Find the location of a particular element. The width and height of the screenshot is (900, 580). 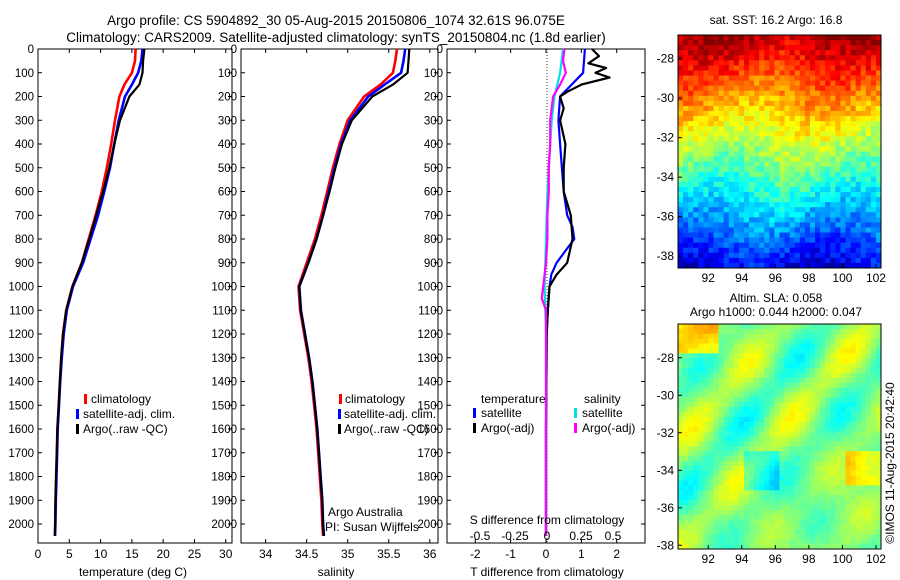

x-tick-label: 20 is located at coordinates (163, 554).